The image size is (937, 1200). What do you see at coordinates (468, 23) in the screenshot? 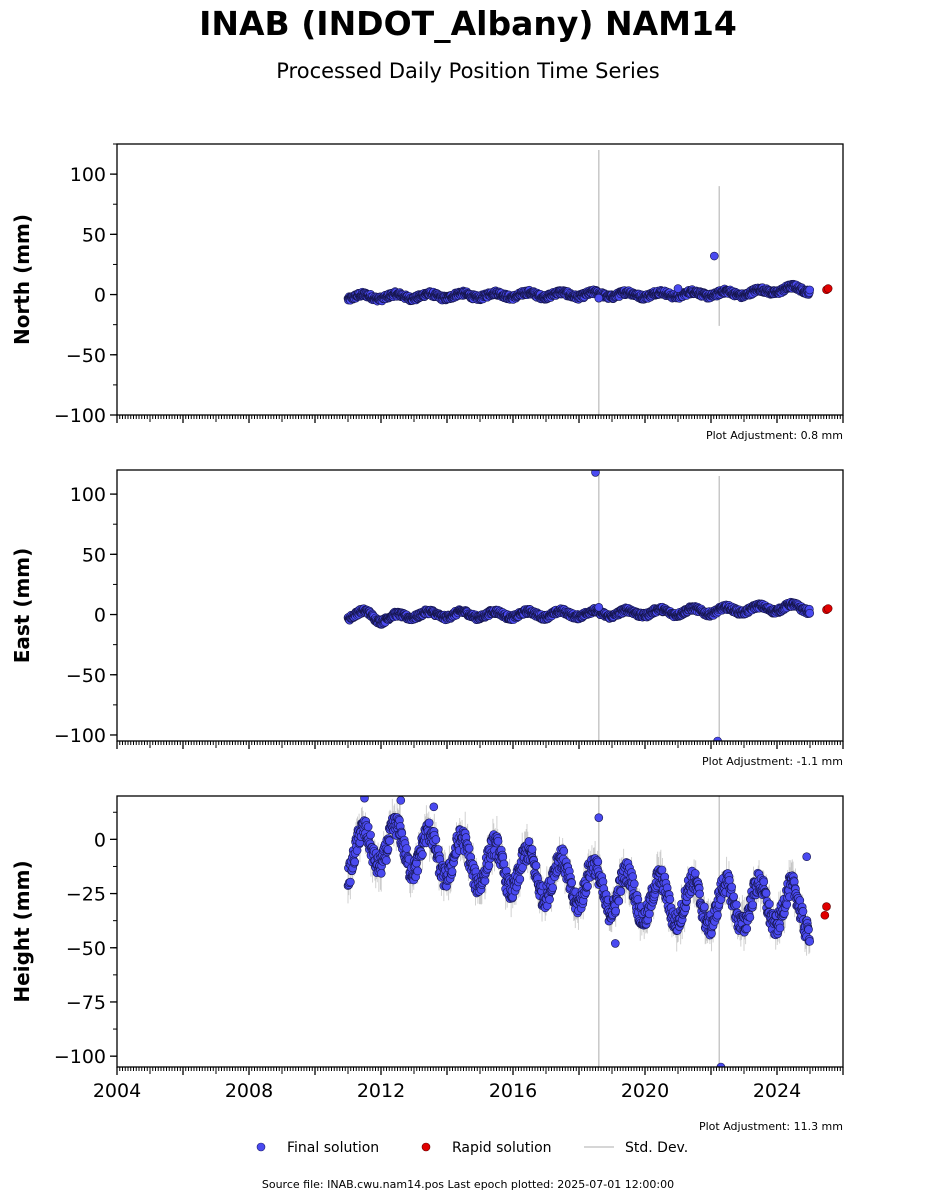
I see `chart-title: INAB (INDOT_Albany) NAM14` at bounding box center [468, 23].